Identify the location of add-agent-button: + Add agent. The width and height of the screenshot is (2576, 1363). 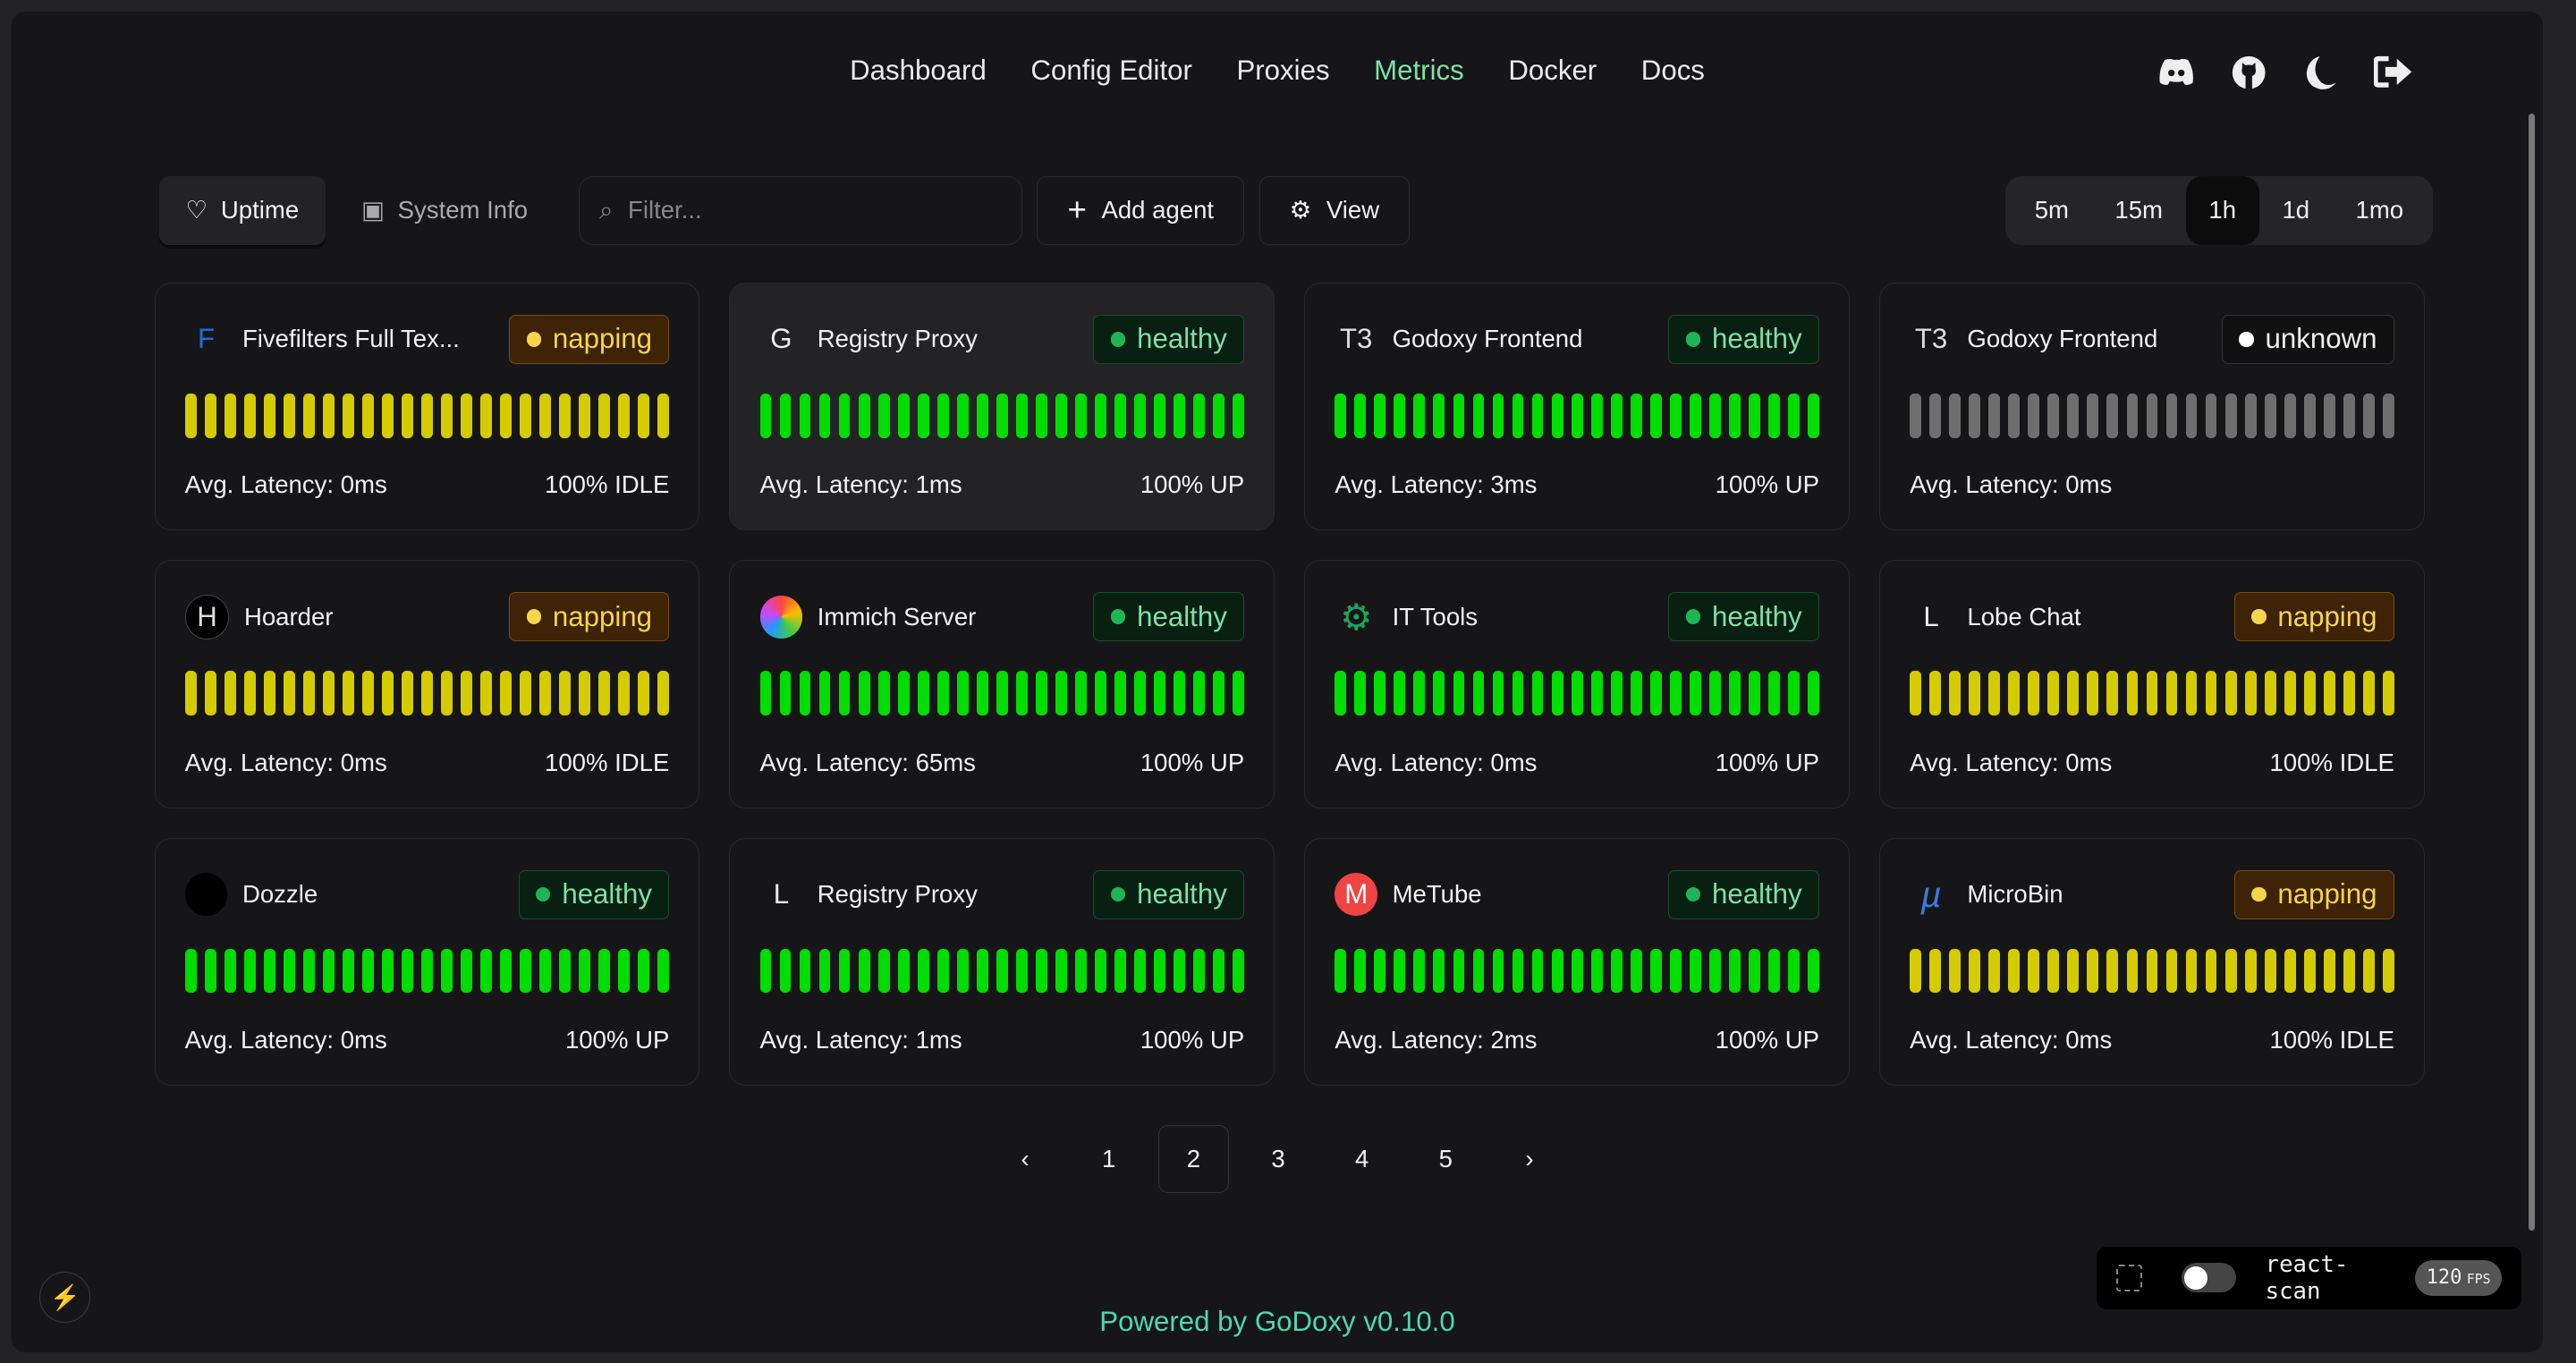
(1141, 210).